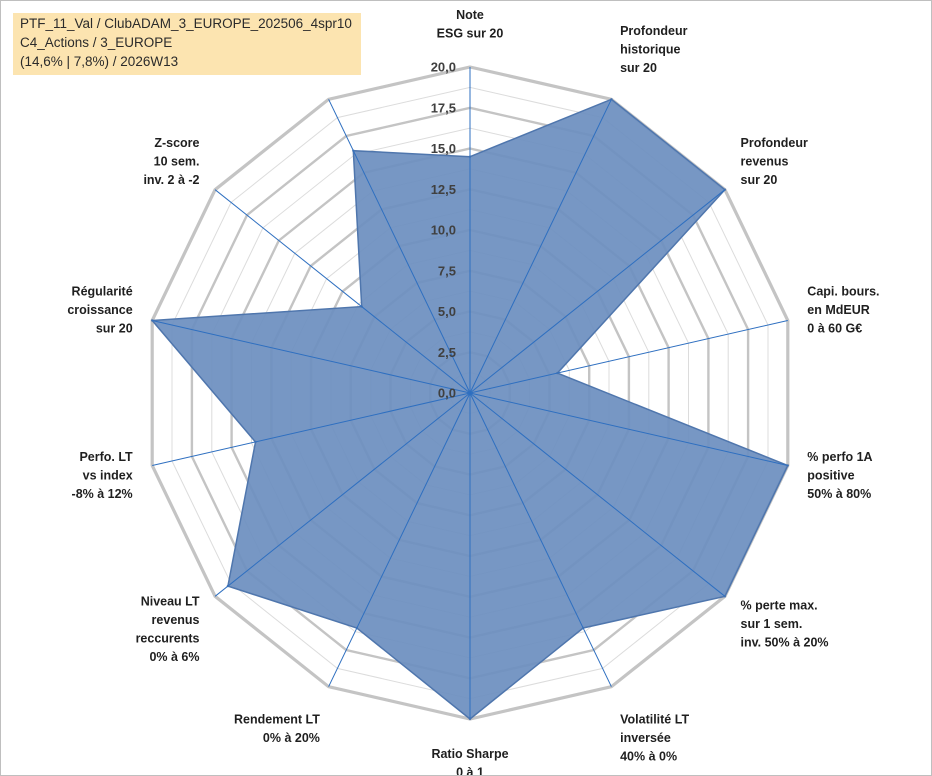  Describe the element at coordinates (277, 720) in the screenshot. I see `axis-label-line: Rendement LT` at that location.